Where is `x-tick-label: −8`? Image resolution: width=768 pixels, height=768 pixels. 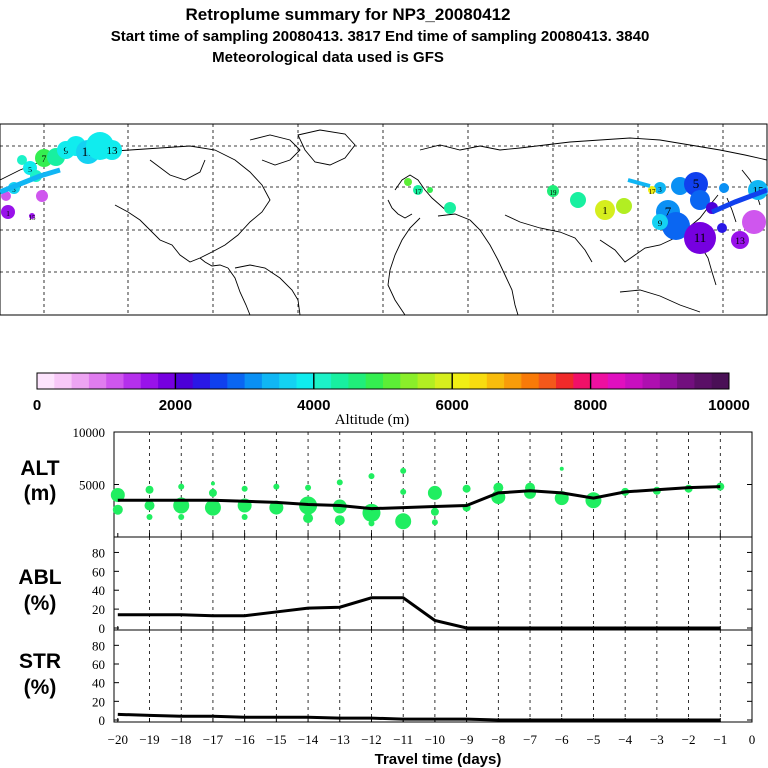
x-tick-label: −8 is located at coordinates (498, 739).